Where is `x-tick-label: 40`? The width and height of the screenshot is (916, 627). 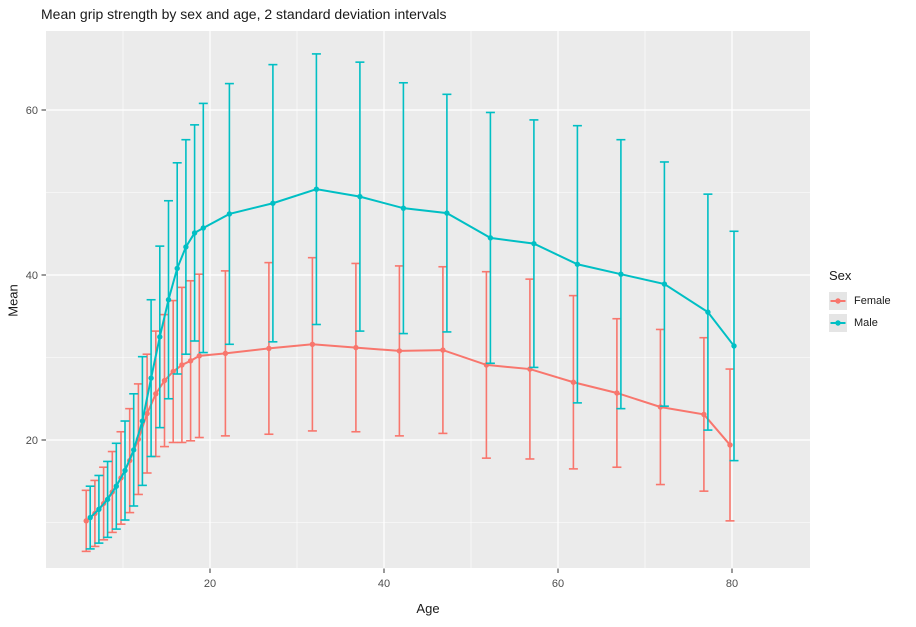
x-tick-label: 40 is located at coordinates (384, 584).